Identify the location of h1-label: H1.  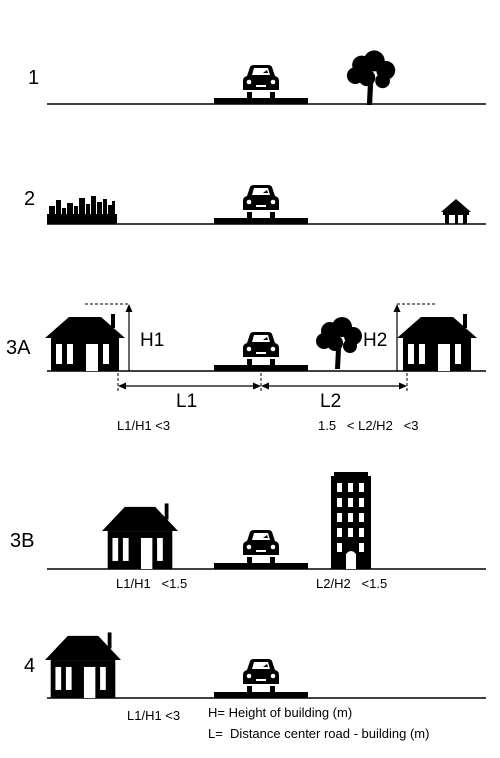
(152, 340).